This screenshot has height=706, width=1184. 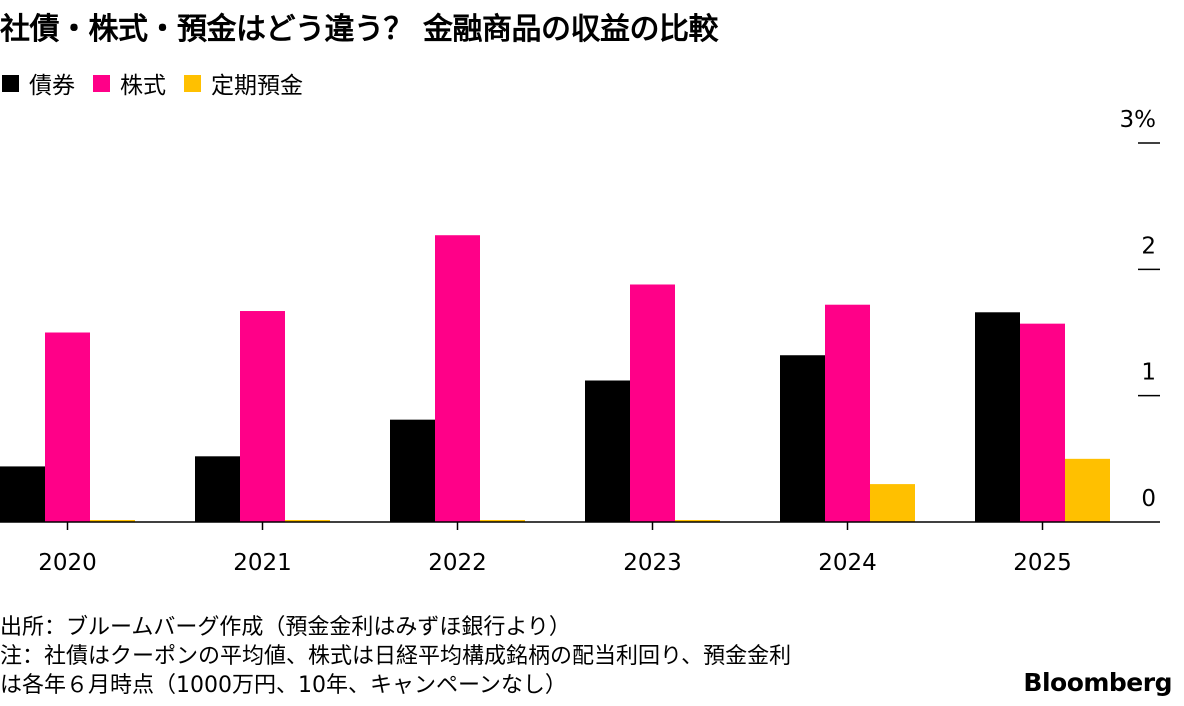 I want to click on y-tick-label-1: 1, so click(x=1148, y=373).